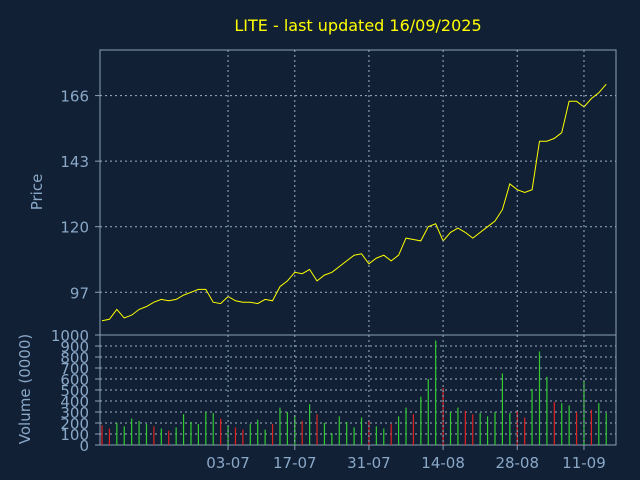 Image resolution: width=640 pixels, height=480 pixels. I want to click on volume-tick-label: 600, so click(74, 380).